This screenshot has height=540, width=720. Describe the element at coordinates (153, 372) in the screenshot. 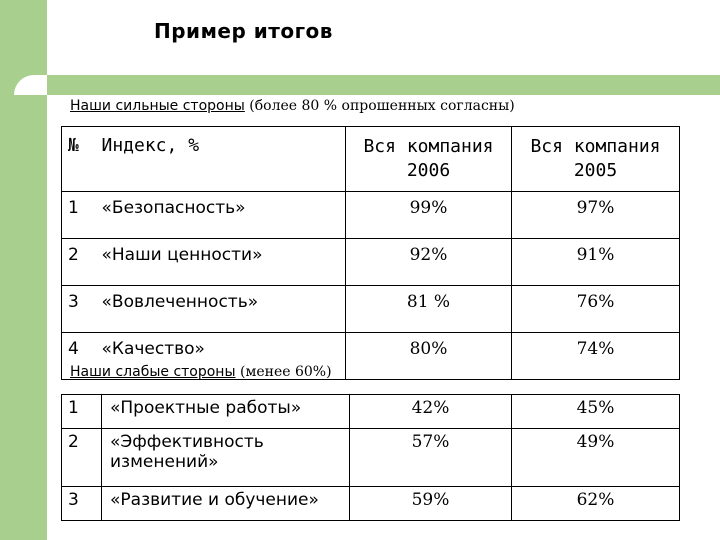

I see `weaknesses-heading: Наши слабые стороны` at that location.